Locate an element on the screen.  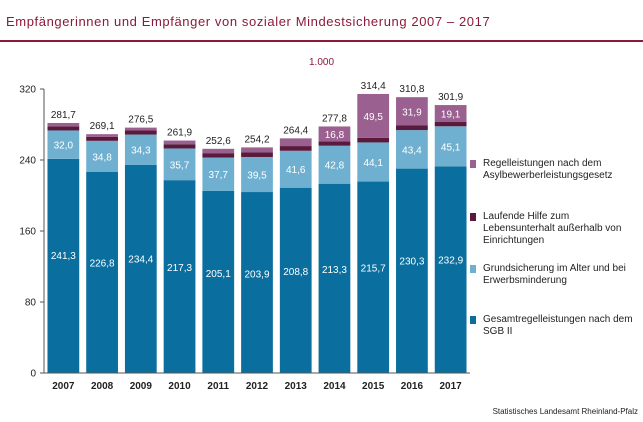
total-label: 264,4 is located at coordinates (295, 130).